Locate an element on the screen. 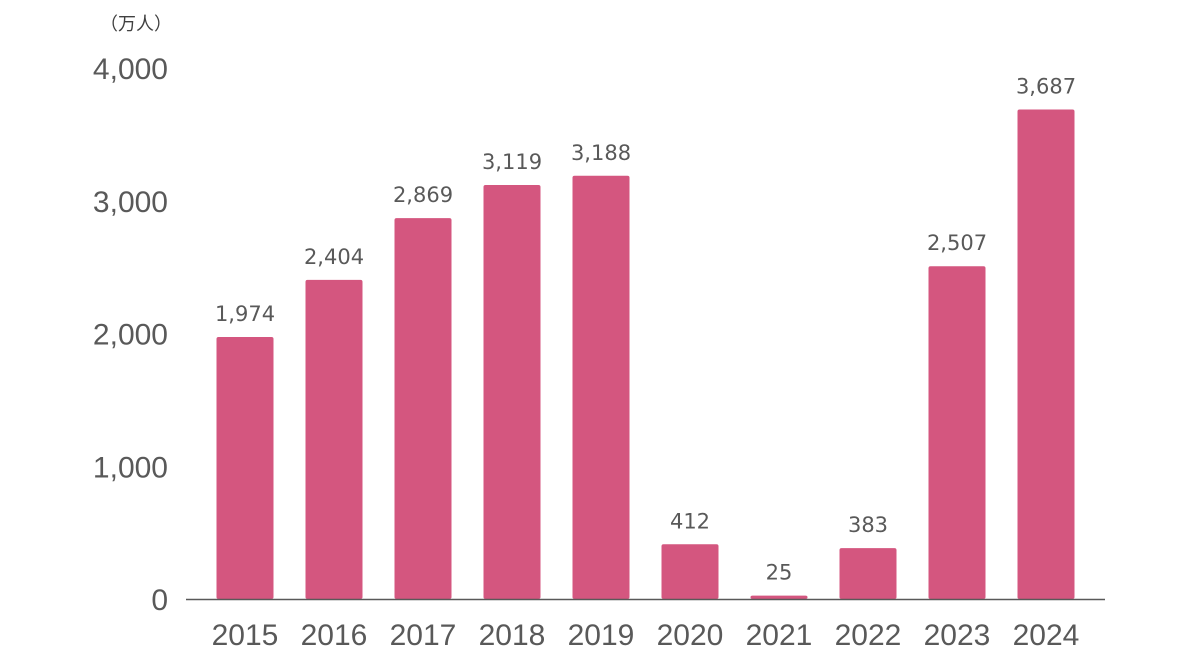  data-label-2018: 3,119 is located at coordinates (512, 162).